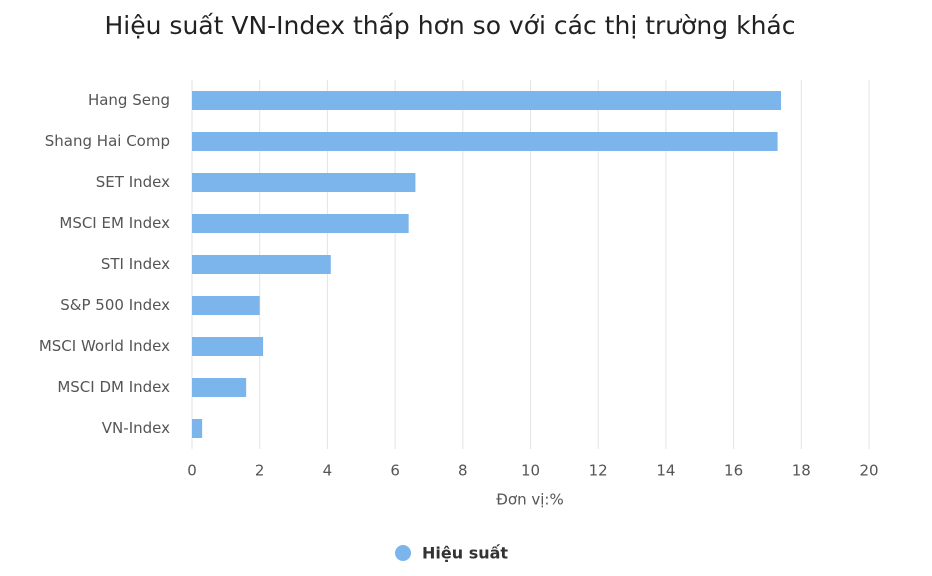  I want to click on x-tick-label: 0, so click(192, 471).